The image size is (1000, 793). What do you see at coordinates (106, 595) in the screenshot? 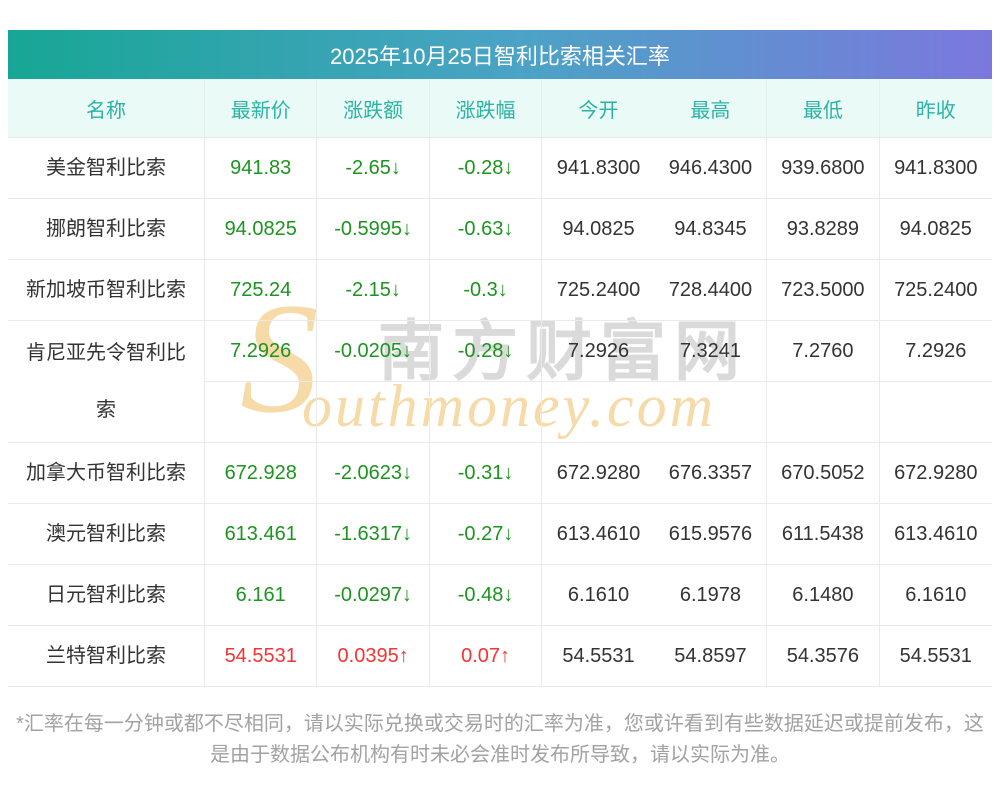
I see `row-name: 日元智利比索` at bounding box center [106, 595].